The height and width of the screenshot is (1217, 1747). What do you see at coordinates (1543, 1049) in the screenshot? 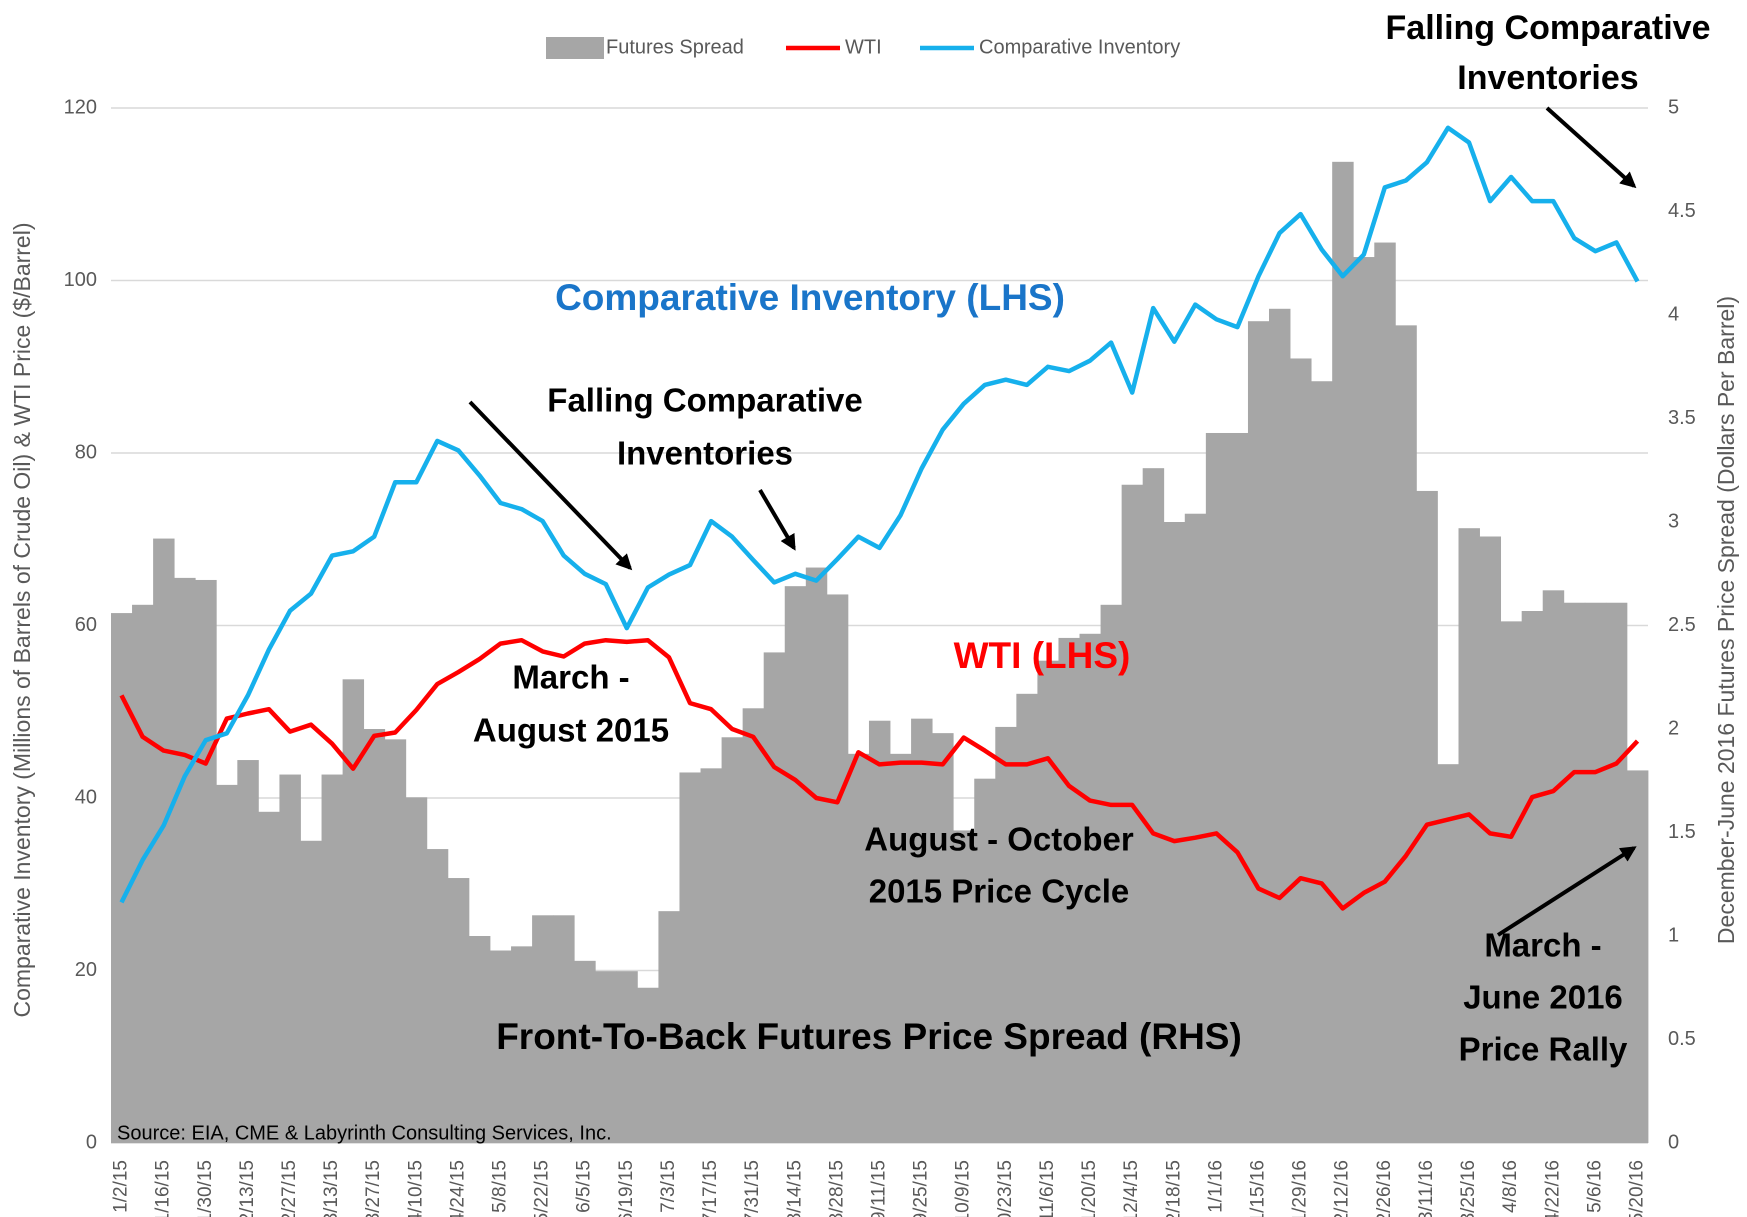
I see `annotation: Price Rally` at bounding box center [1543, 1049].